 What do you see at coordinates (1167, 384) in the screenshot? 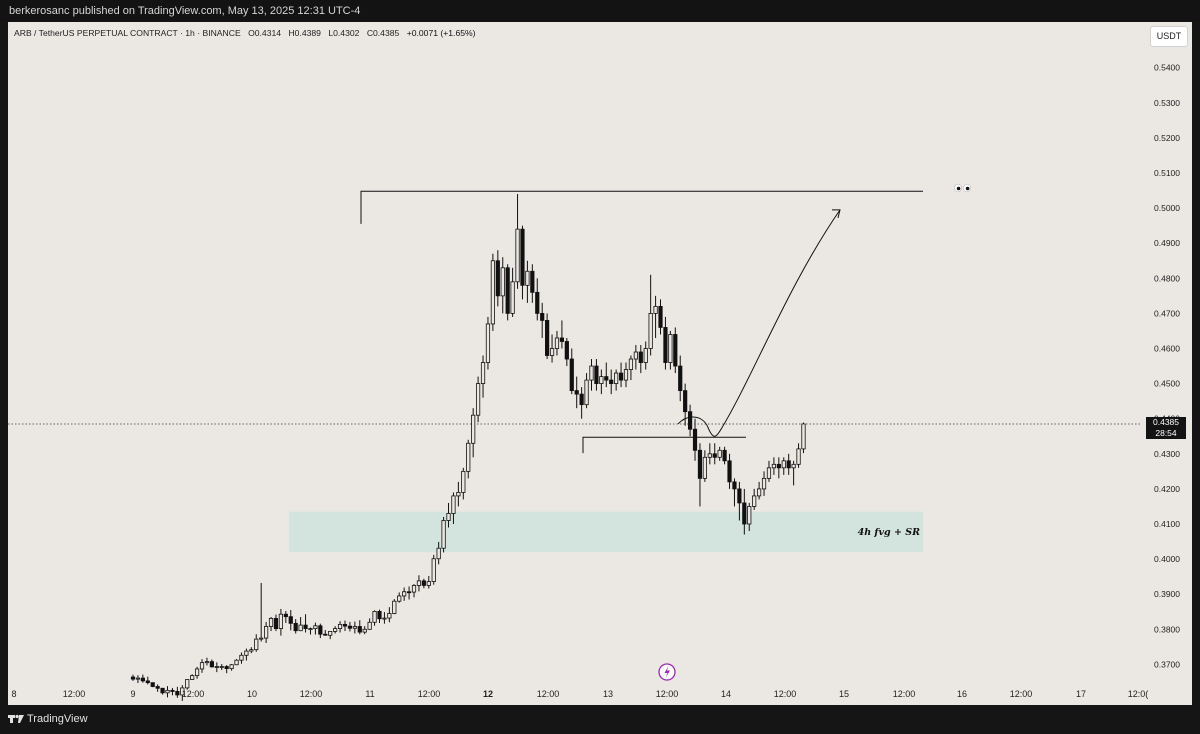
I see `price-axis-label: 0.4500` at bounding box center [1167, 384].